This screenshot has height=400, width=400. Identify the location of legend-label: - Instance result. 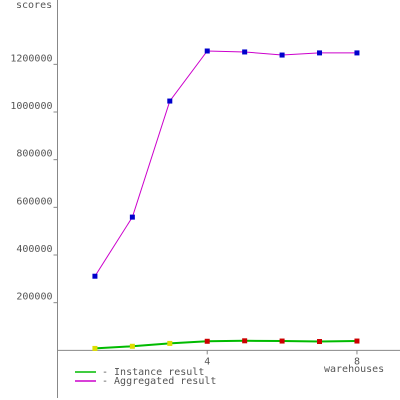
(153, 372).